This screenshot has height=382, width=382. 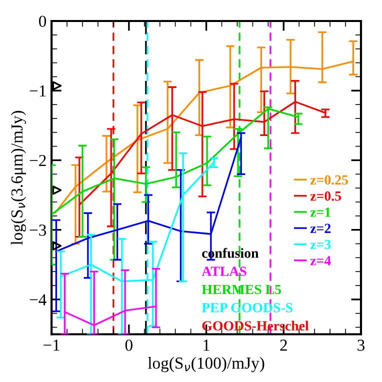 I want to click on y-tick-label: 0, so click(x=42, y=21).